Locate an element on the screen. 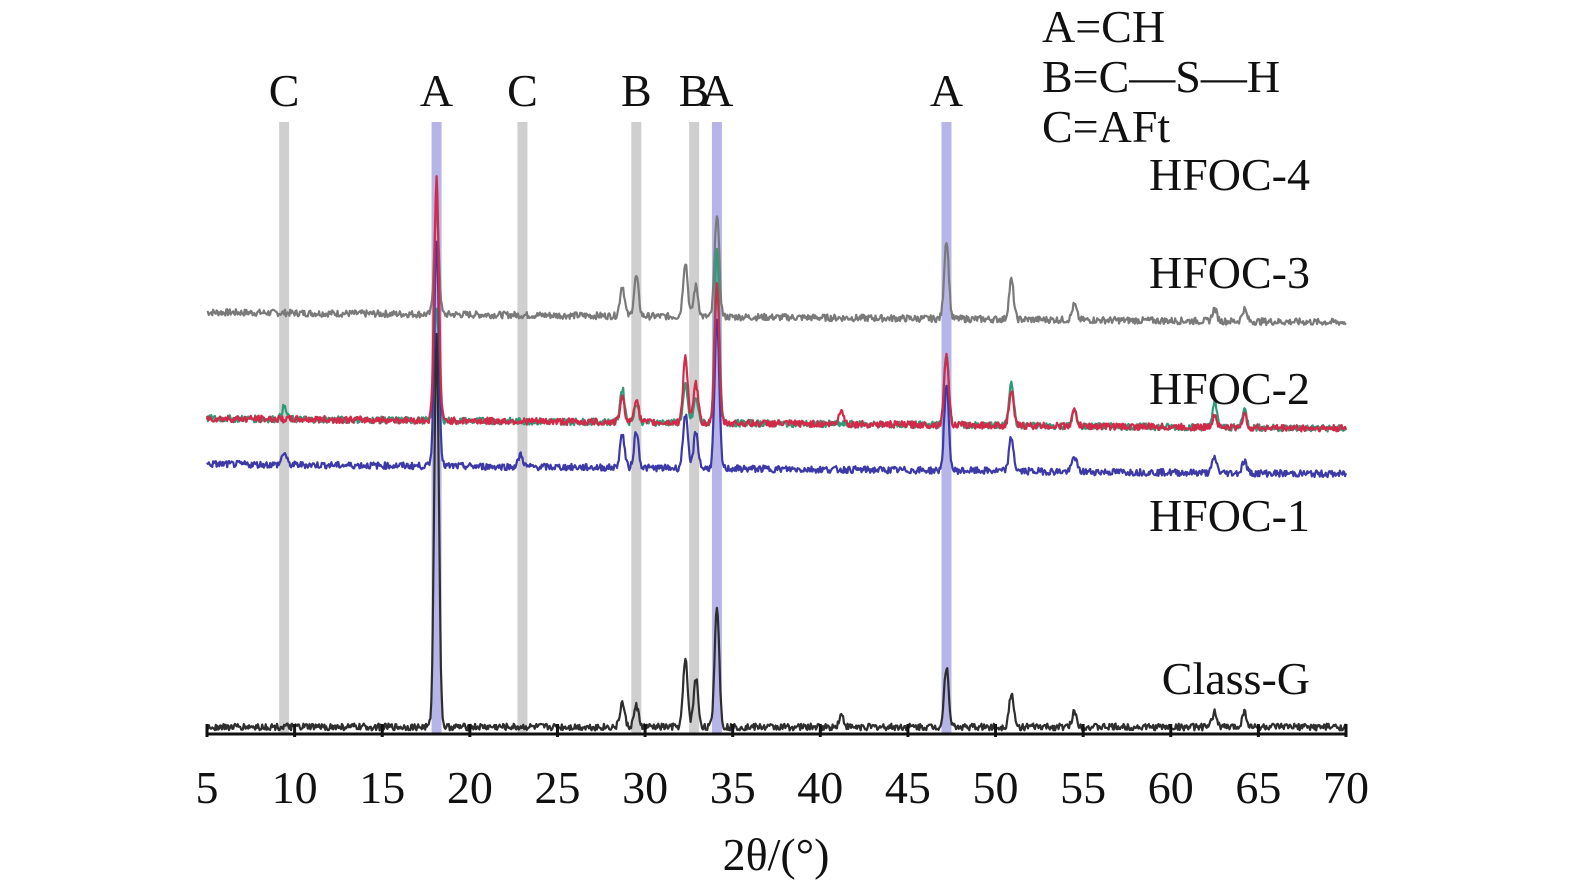 The image size is (1575, 896). phase-label-c-0: C is located at coordinates (284, 90).